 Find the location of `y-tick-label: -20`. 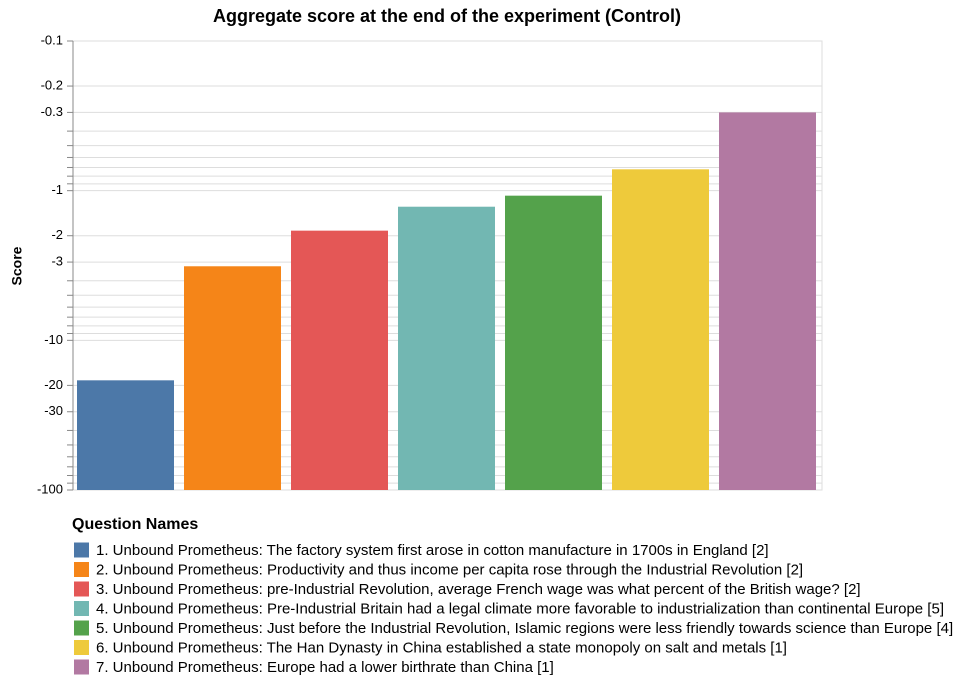

y-tick-label: -20 is located at coordinates (53, 384).